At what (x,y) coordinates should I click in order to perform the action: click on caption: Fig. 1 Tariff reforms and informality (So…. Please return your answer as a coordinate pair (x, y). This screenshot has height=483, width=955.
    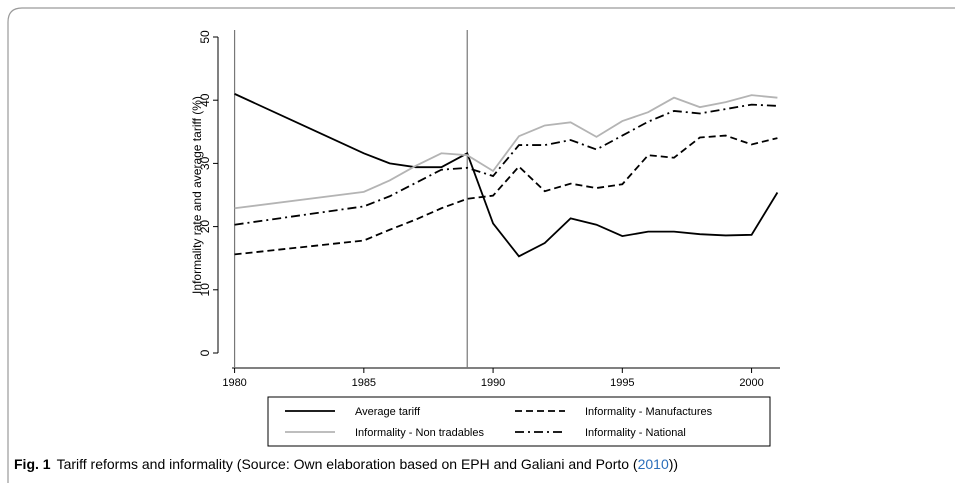
    Looking at the image, I should click on (346, 464).